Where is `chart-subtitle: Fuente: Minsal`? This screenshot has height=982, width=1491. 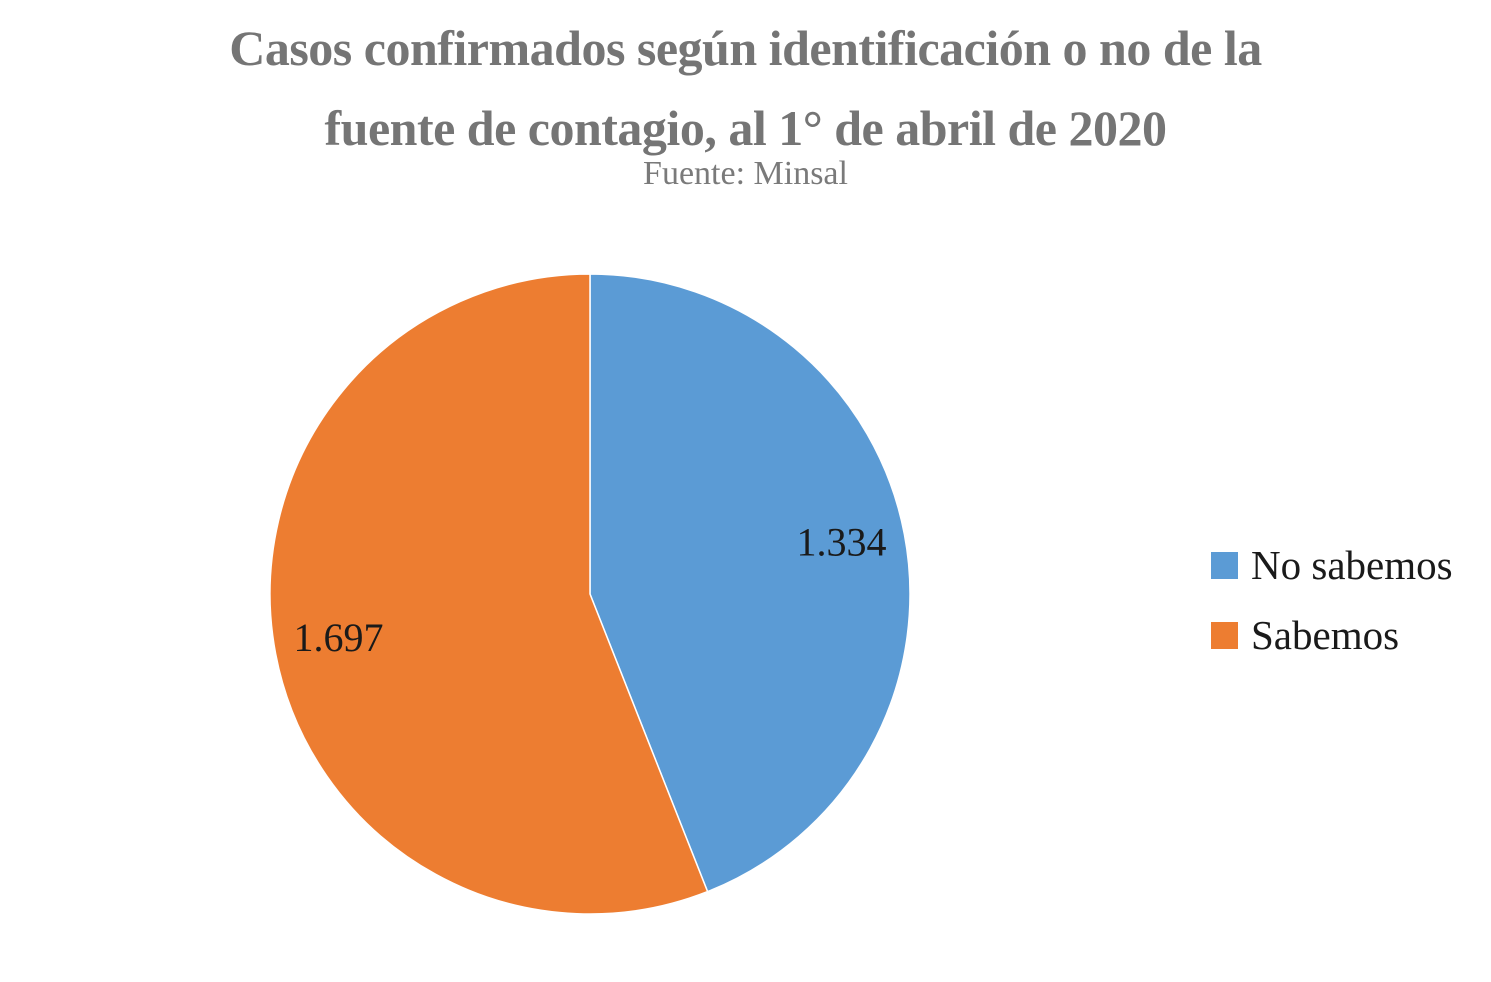
chart-subtitle: Fuente: Minsal is located at coordinates (745, 173).